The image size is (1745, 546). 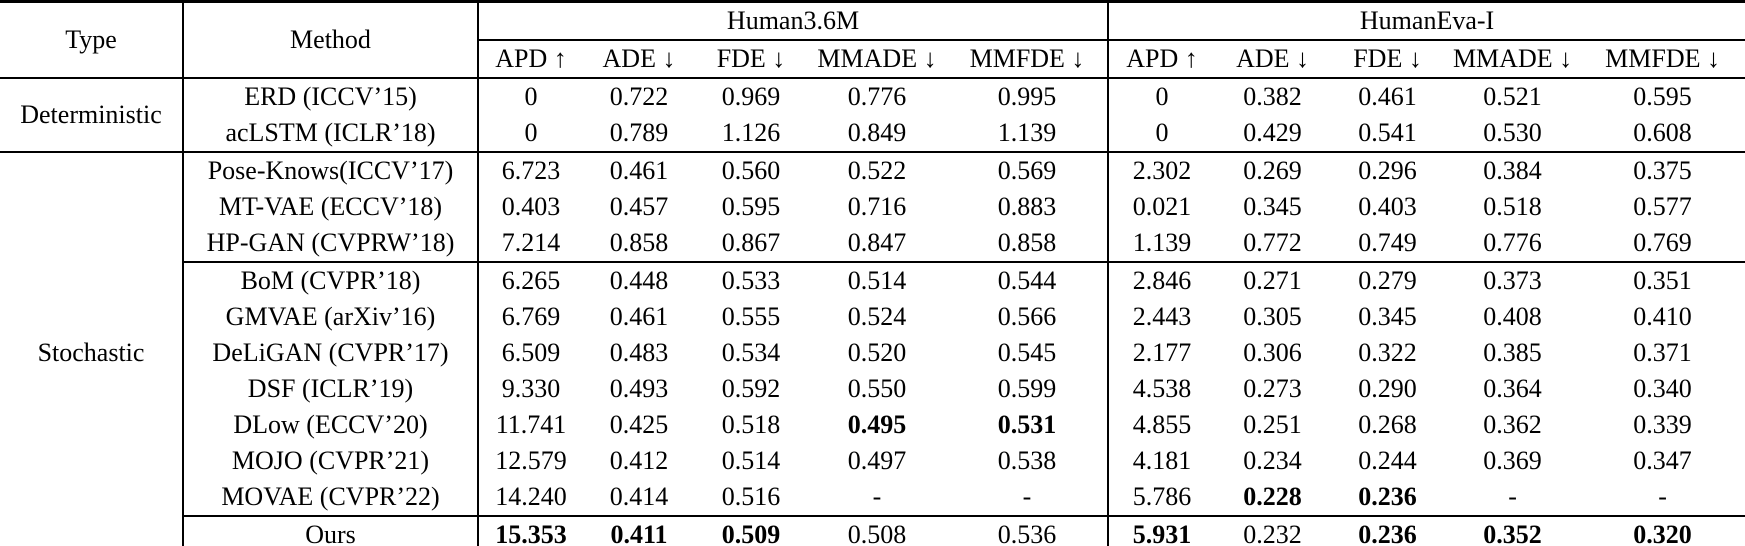 What do you see at coordinates (1272, 352) in the screenshot?
I see `value-cell: 0.306` at bounding box center [1272, 352].